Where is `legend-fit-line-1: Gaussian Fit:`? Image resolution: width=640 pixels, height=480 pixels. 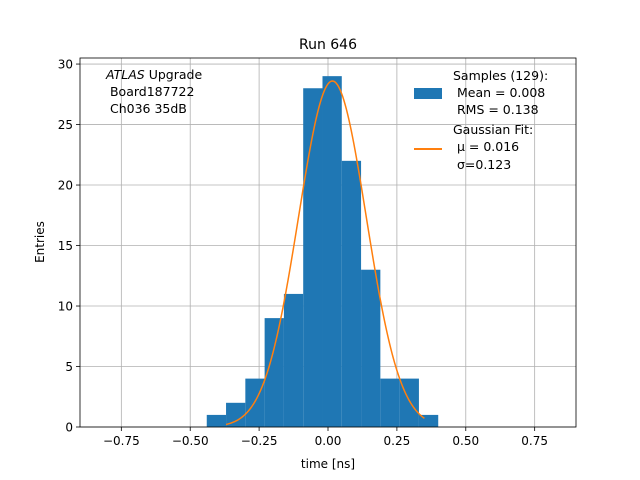
legend-fit-line-1: Gaussian Fit: is located at coordinates (493, 129).